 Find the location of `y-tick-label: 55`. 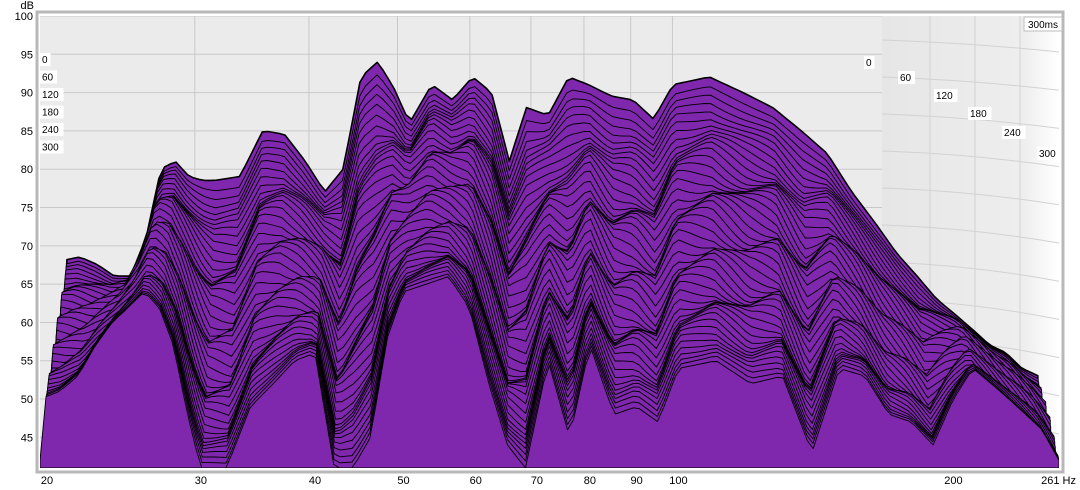

y-tick-label: 55 is located at coordinates (27, 362).